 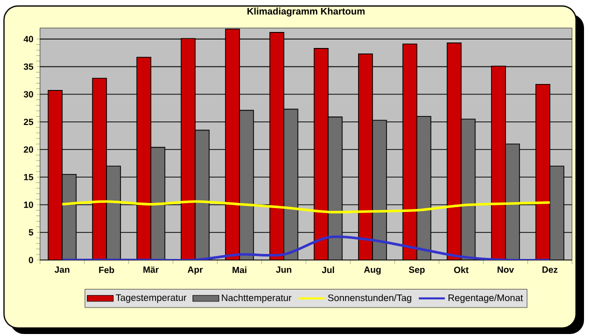 What do you see at coordinates (195, 270) in the screenshot?
I see `x-tick-label: Apr` at bounding box center [195, 270].